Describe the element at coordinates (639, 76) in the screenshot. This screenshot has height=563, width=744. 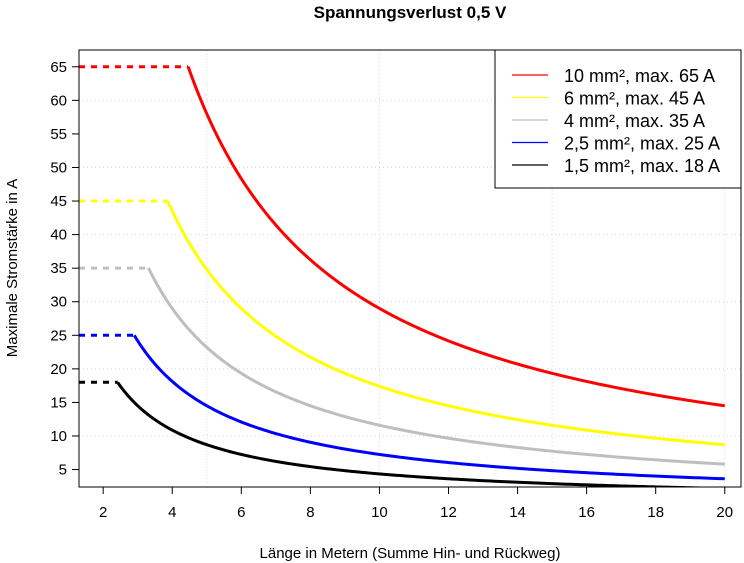
I see `legend-label: 10 mm², max. 65 A` at that location.